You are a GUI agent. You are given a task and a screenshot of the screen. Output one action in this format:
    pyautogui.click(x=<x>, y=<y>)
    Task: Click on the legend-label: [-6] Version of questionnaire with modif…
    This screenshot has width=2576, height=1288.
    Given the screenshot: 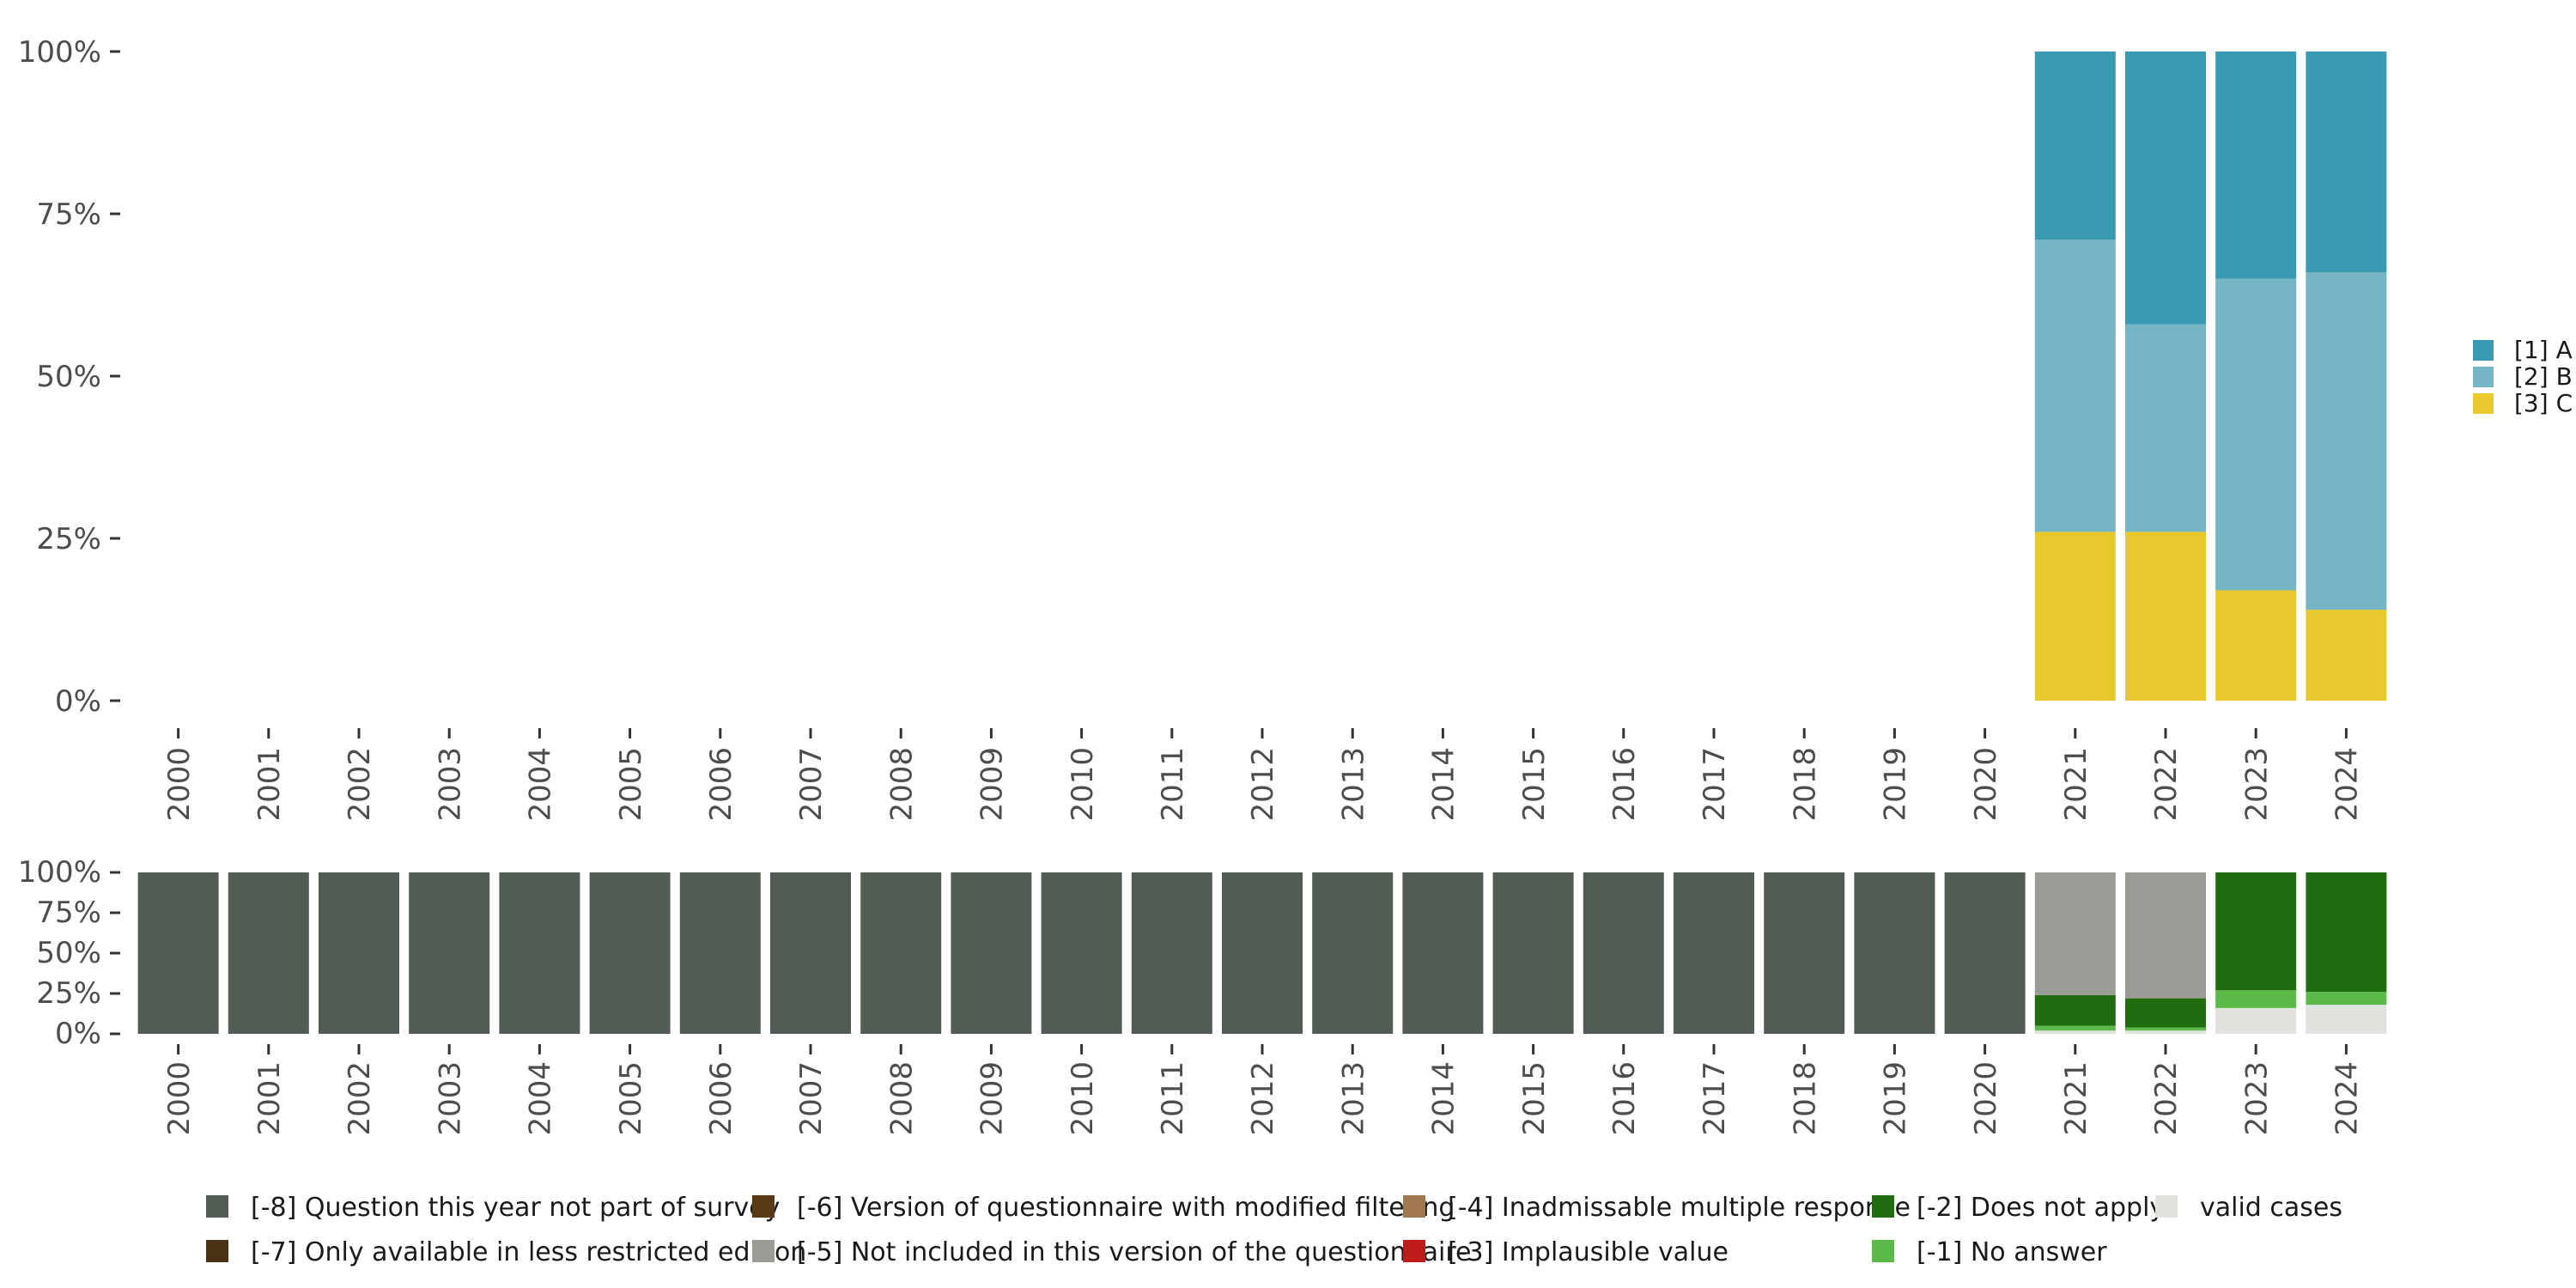 What is the action you would take?
    pyautogui.click(x=1126, y=1208)
    